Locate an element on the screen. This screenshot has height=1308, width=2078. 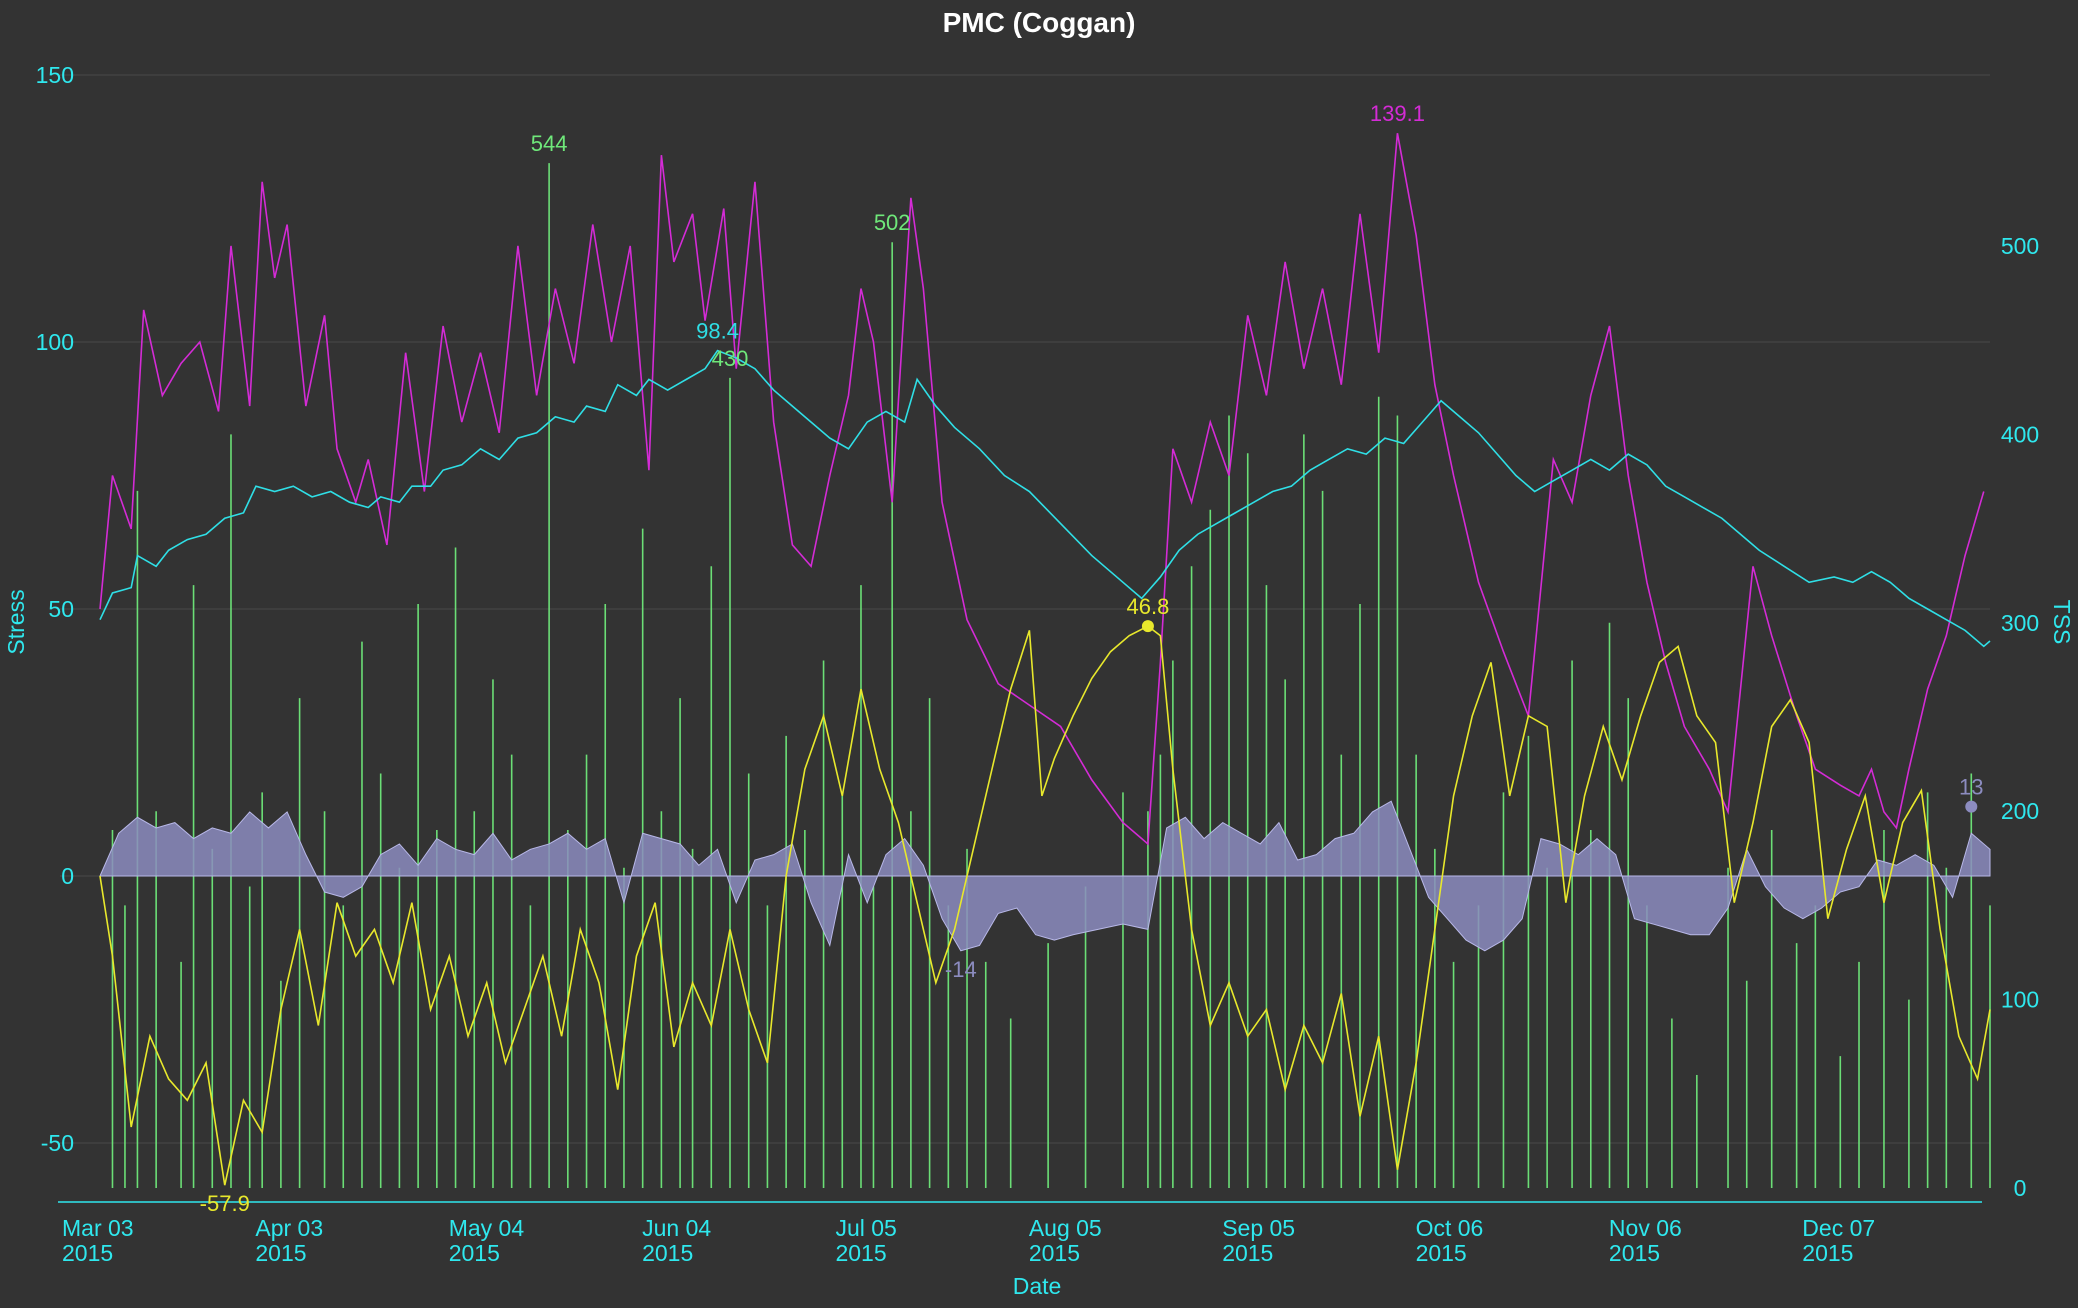
right-tick-label: 100 is located at coordinates (2020, 1000).